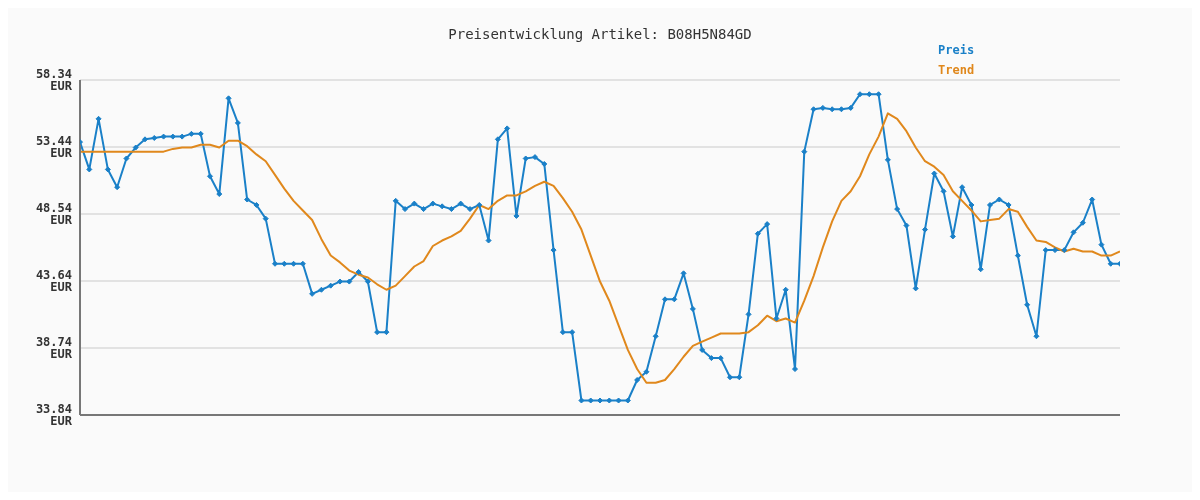  I want to click on text: Trend, so click(956, 70).